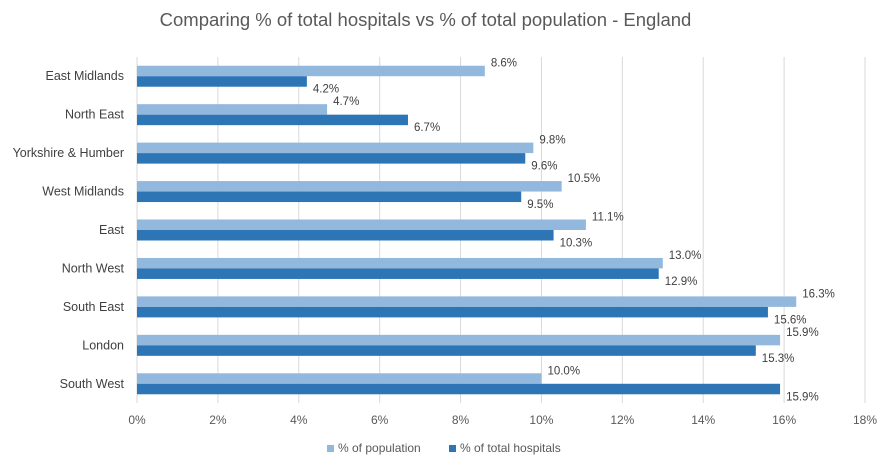 The width and height of the screenshot is (891, 468). What do you see at coordinates (552, 141) in the screenshot?
I see `data-label-population: 9.8%` at bounding box center [552, 141].